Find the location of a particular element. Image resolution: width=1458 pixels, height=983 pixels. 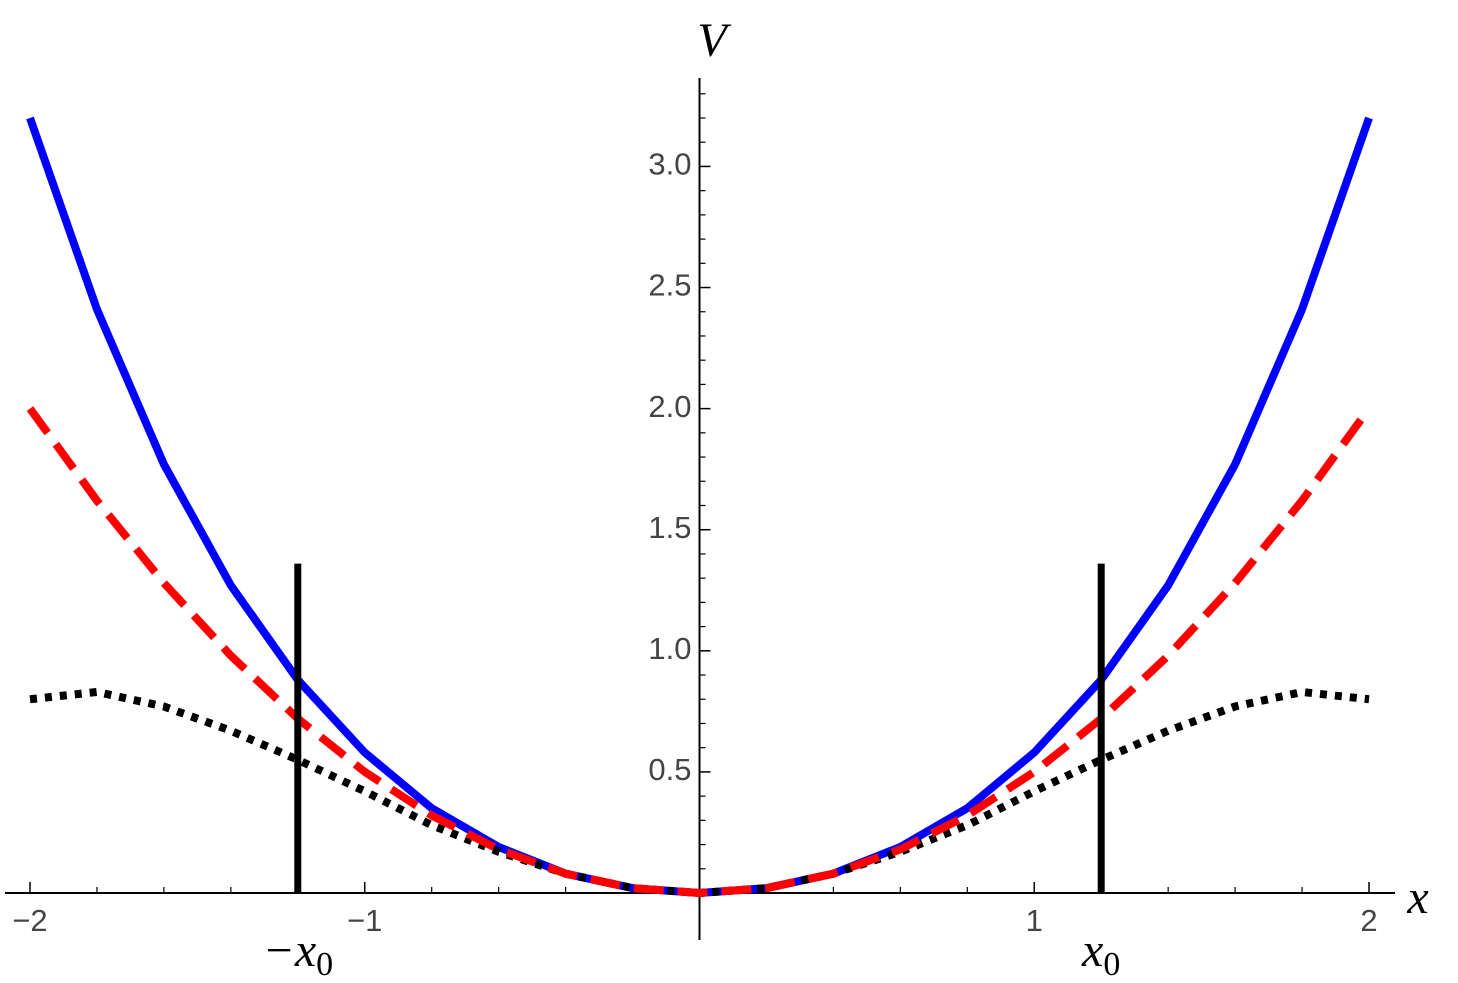

x-tick-label: 2 is located at coordinates (1368, 920).